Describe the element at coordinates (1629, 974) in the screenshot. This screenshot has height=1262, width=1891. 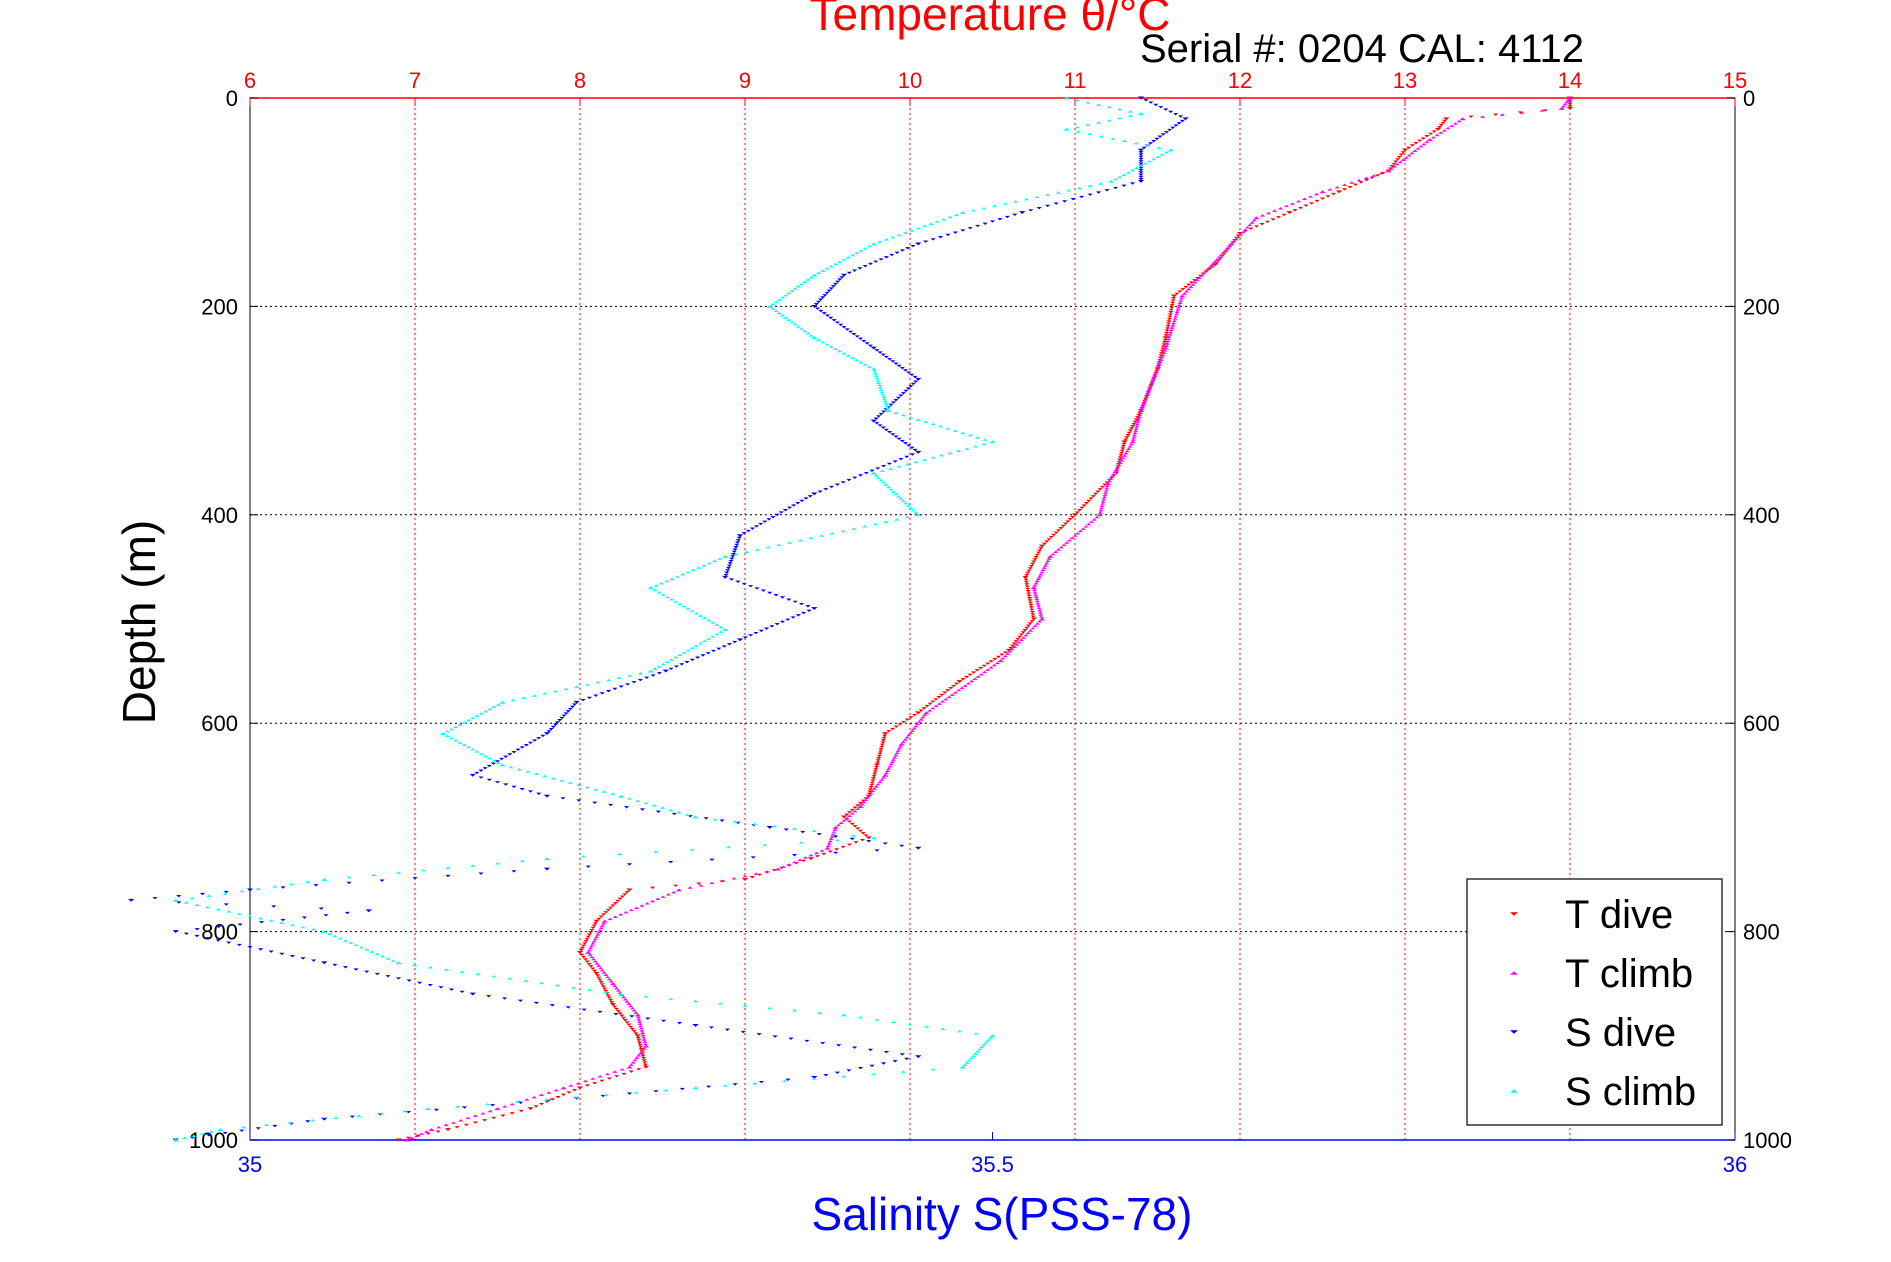
I see `legend-label: T climb` at that location.